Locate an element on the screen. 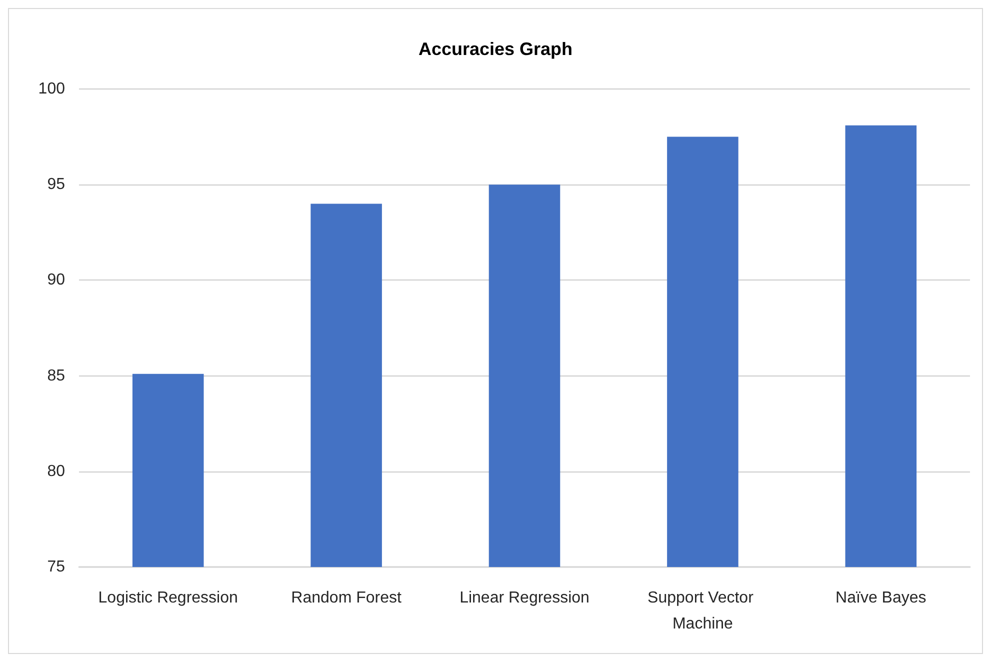  x-tick-label: Linear Regression is located at coordinates (525, 598).